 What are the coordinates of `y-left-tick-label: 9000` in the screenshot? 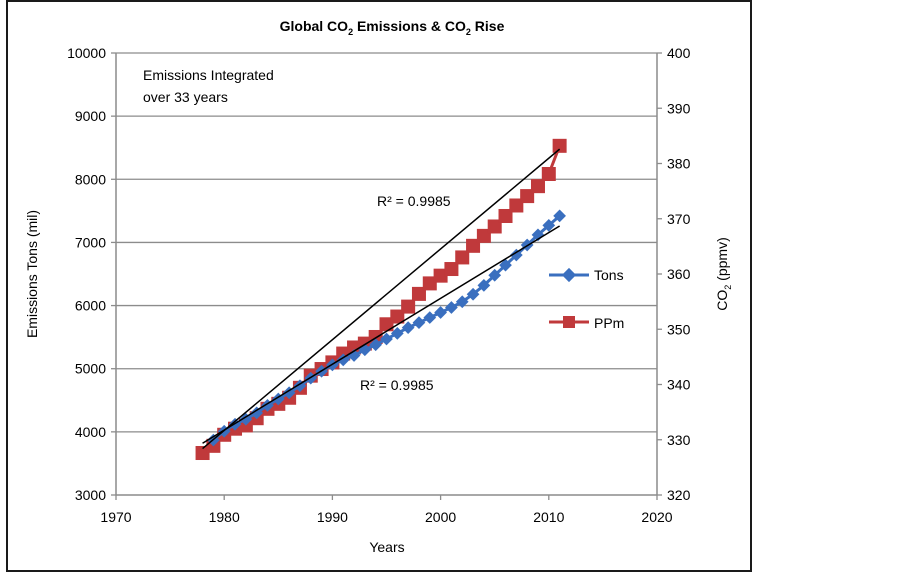 It's located at (90, 116).